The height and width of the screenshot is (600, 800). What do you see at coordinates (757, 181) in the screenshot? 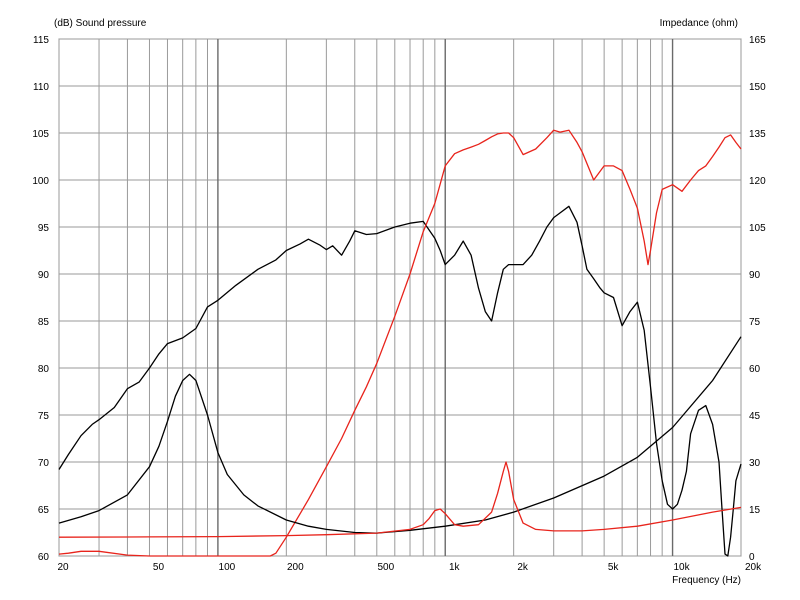
I see `y-right-tick-label: 120` at bounding box center [757, 181].